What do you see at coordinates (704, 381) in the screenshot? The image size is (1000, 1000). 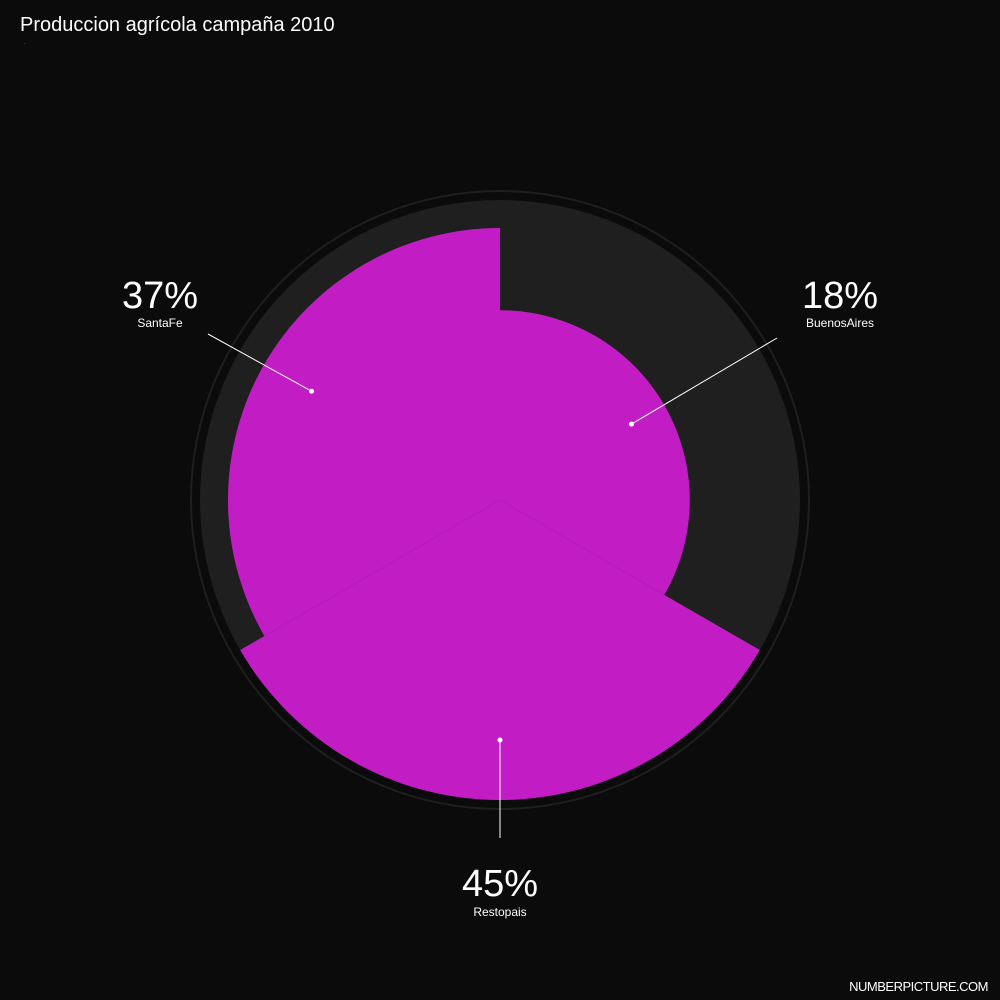 I see `leader-line-buenosaires` at bounding box center [704, 381].